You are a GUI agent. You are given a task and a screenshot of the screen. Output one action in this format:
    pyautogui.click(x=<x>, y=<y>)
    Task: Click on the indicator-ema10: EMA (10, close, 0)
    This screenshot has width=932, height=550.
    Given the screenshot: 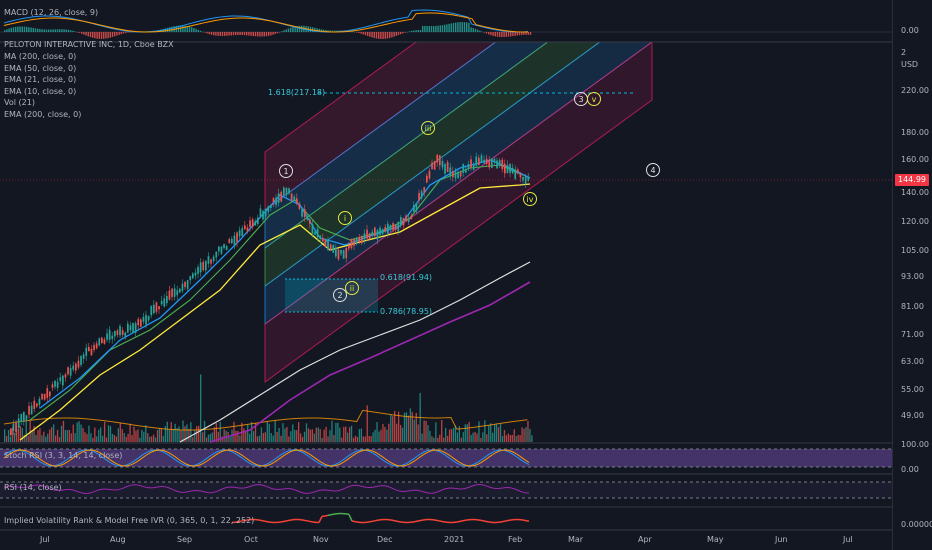 What is the action you would take?
    pyautogui.click(x=40, y=91)
    